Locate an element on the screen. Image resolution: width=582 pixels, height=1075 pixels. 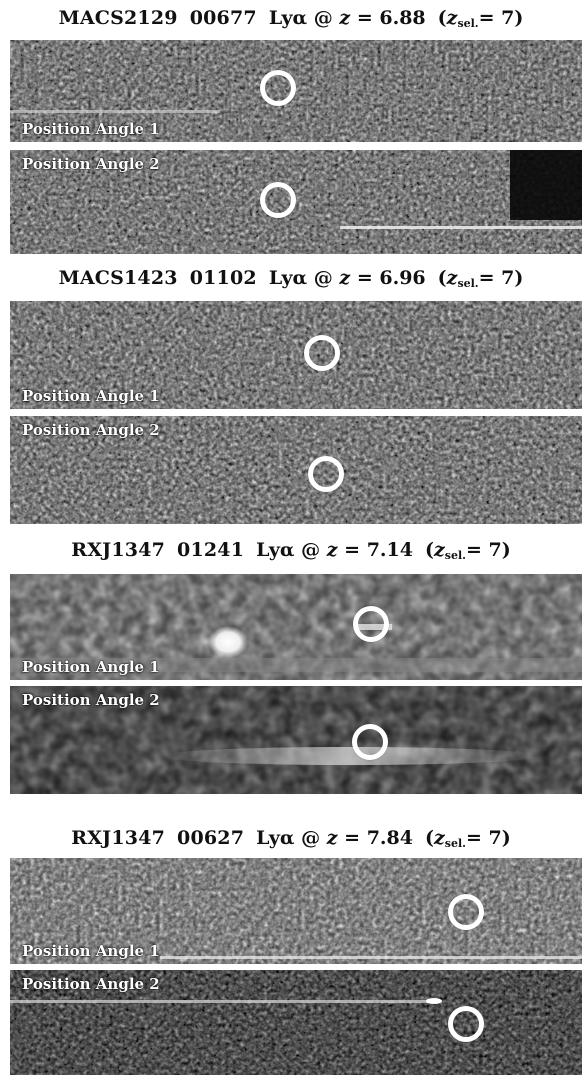
spectrum-panel-obj4-pa1: Position Angle 1 is located at coordinates (296, 911).